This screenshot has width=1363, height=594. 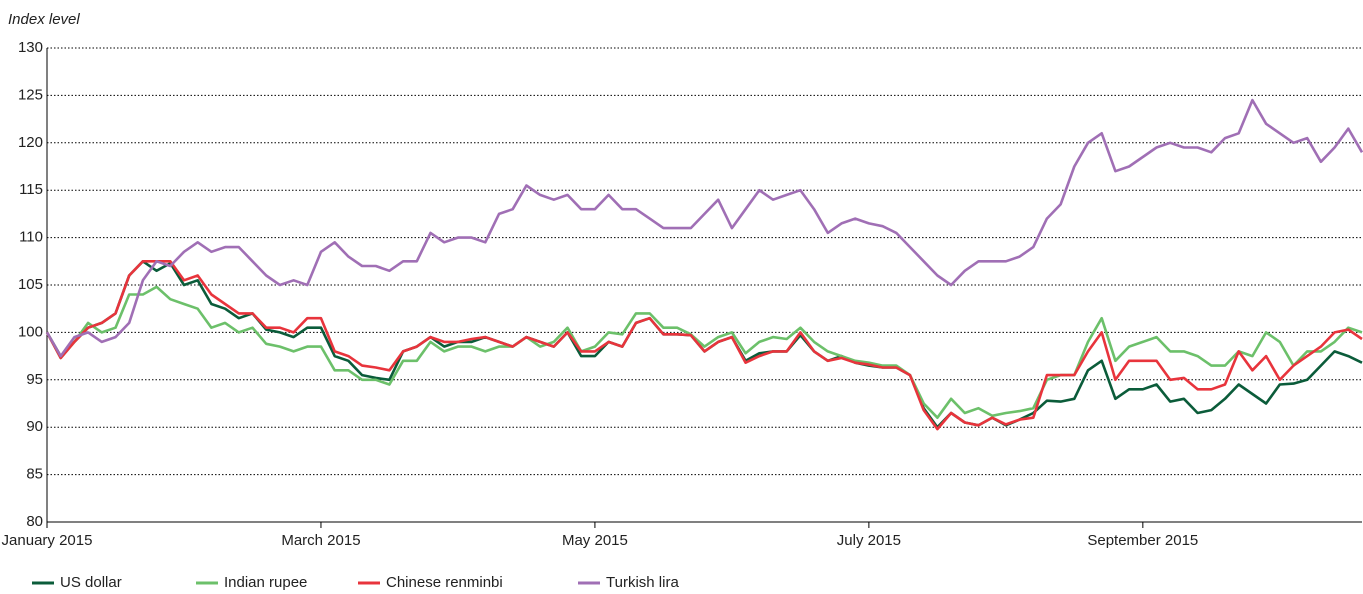 I want to click on y-tick-label: 125, so click(x=30, y=94).